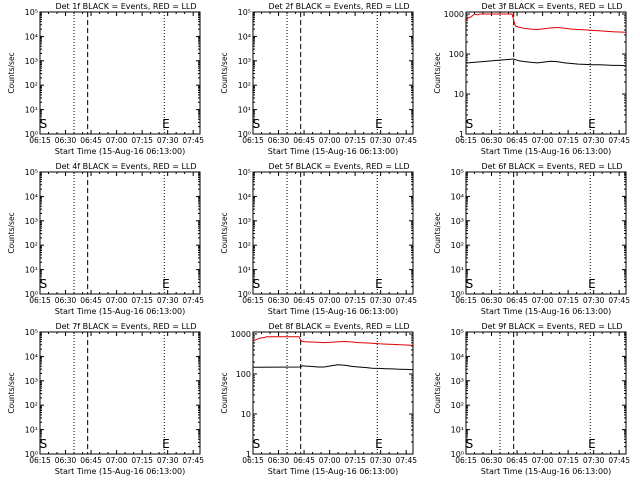 The image size is (640, 480). Describe the element at coordinates (551, 6) in the screenshot. I see `chart-title: Det 3f BLACK = Events, RED = LLD` at that location.